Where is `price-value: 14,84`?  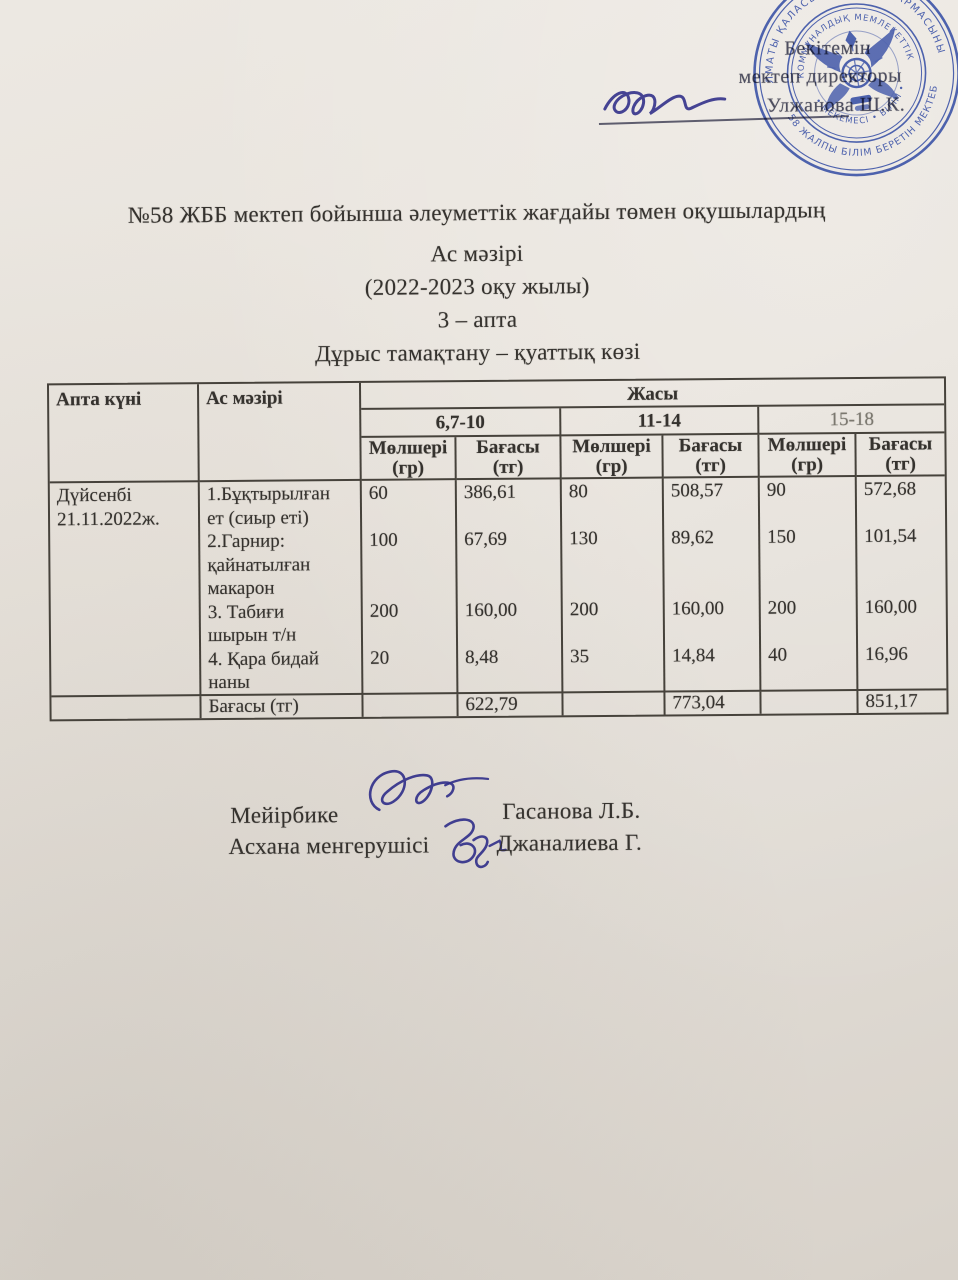
price-value: 14,84 is located at coordinates (693, 655).